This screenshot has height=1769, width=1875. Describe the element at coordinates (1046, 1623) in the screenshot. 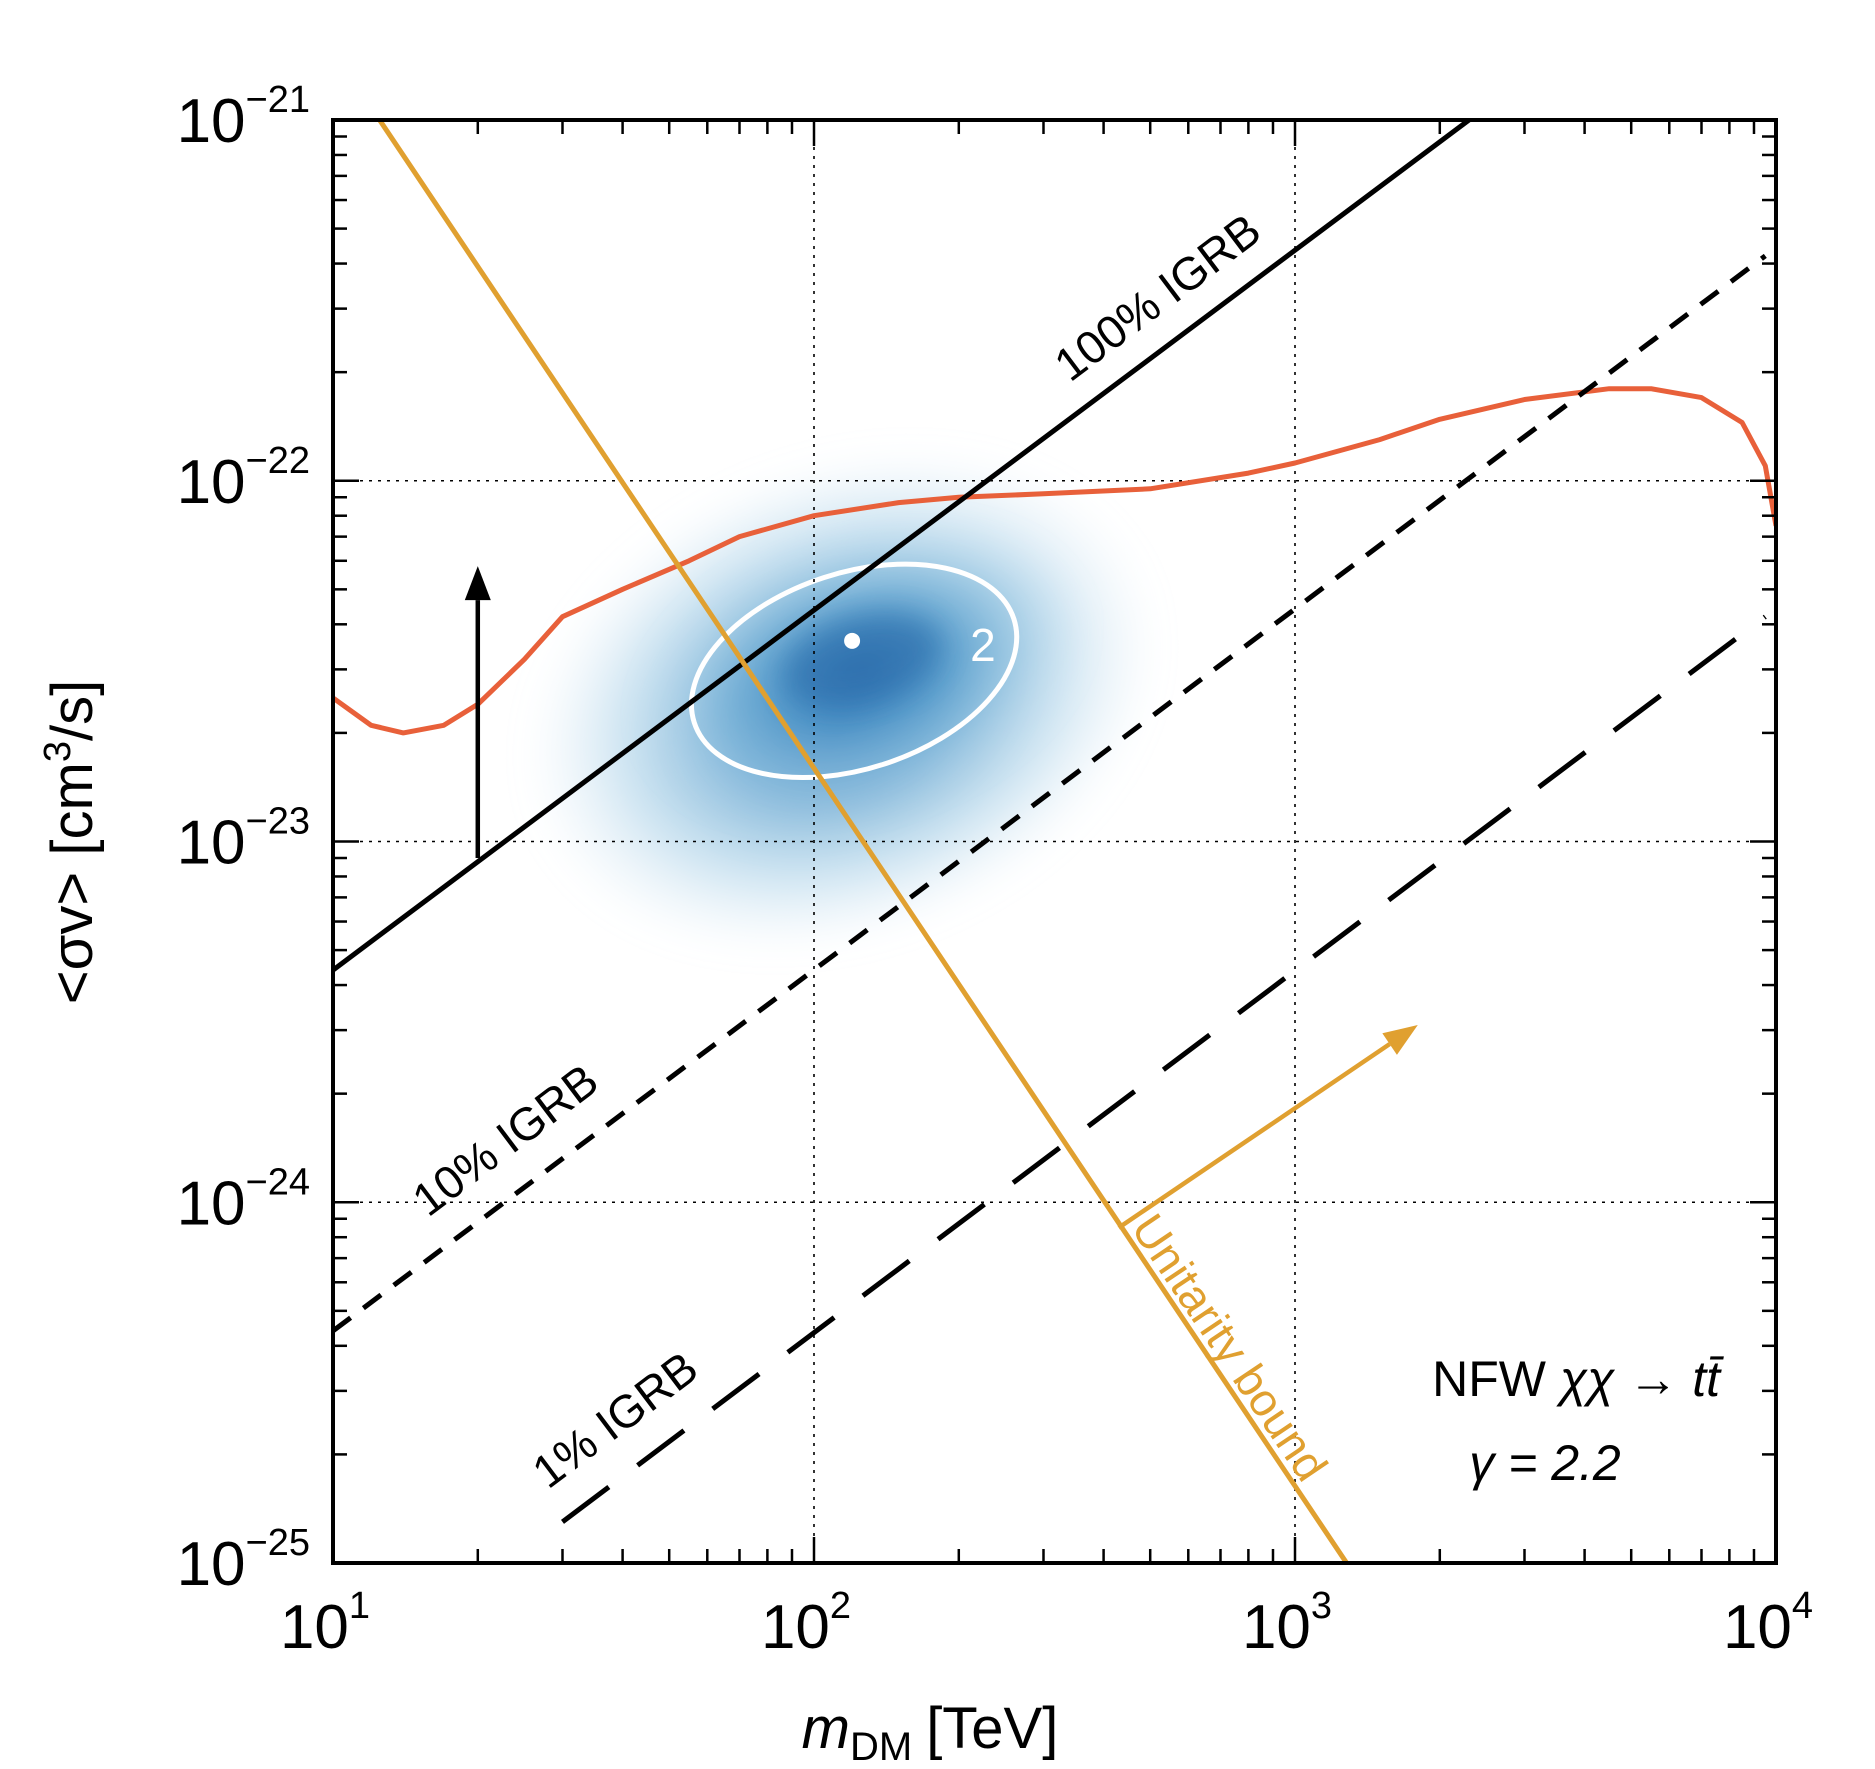

I see `x-tick-labels: 10¹ 10² 10³ 10⁴` at that location.